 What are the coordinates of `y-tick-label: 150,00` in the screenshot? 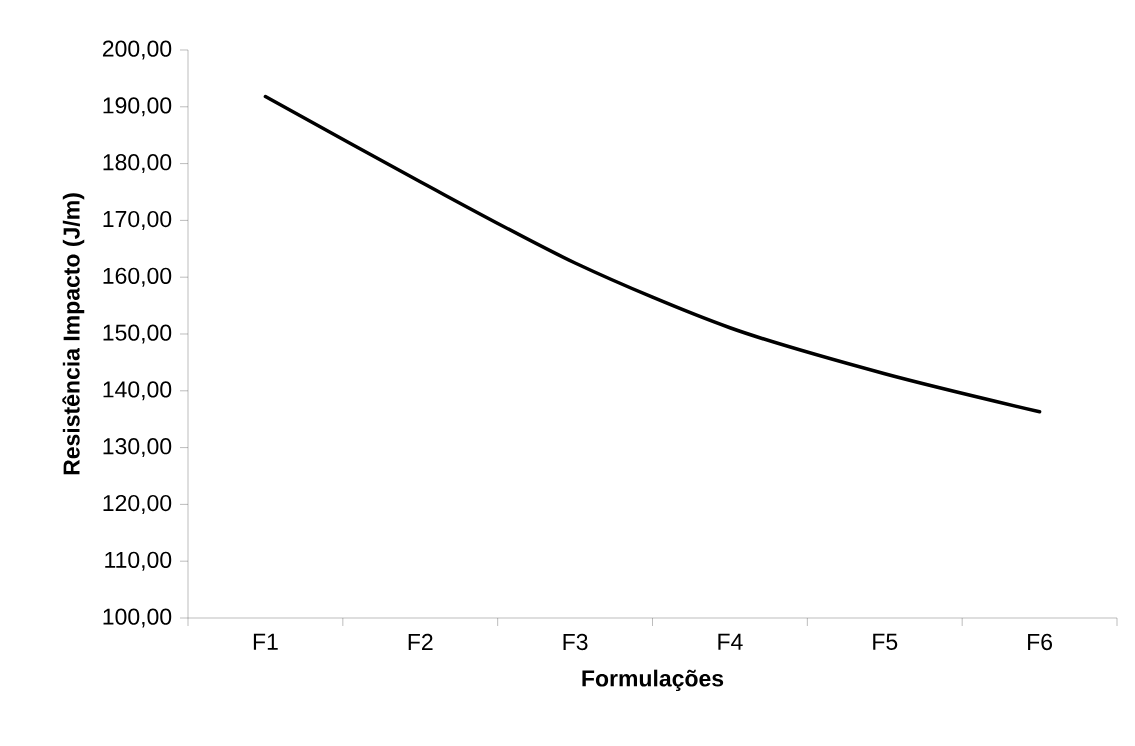 It's located at (137, 334).